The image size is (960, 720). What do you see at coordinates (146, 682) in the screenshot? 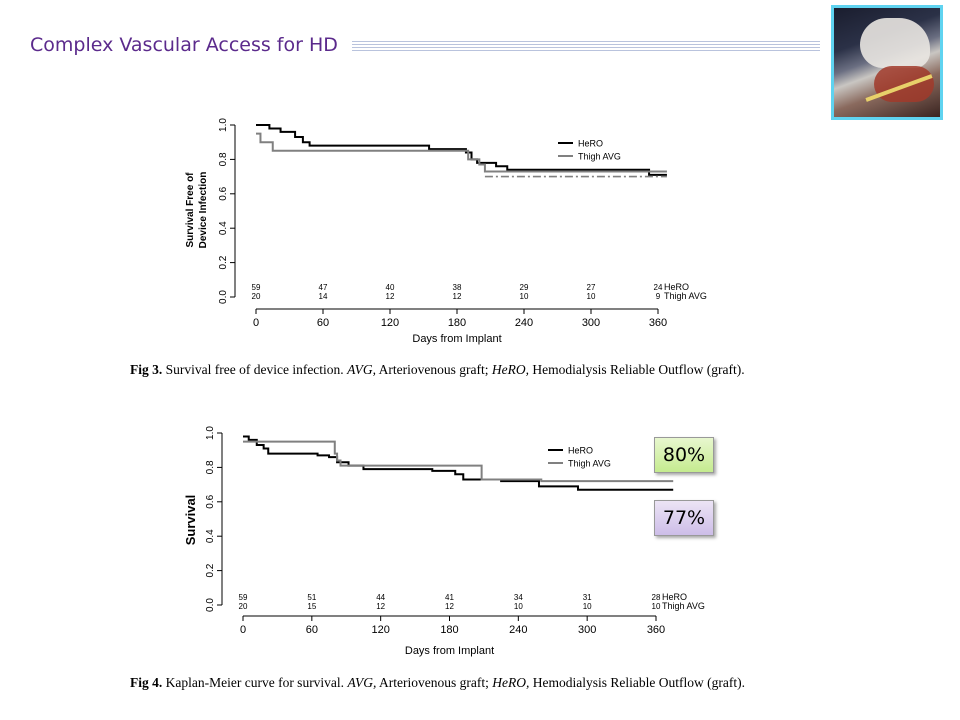
I see `caption-fig4-label: Fig 4.` at bounding box center [146, 682].